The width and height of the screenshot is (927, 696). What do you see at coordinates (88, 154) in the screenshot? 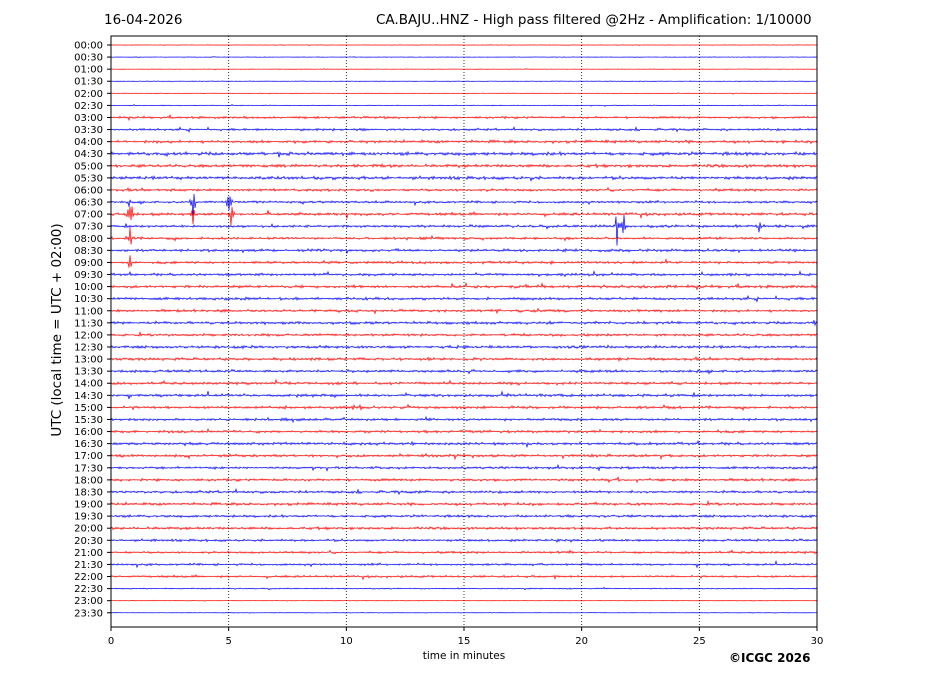
I see `y-tick-label: 04:30` at bounding box center [88, 154].